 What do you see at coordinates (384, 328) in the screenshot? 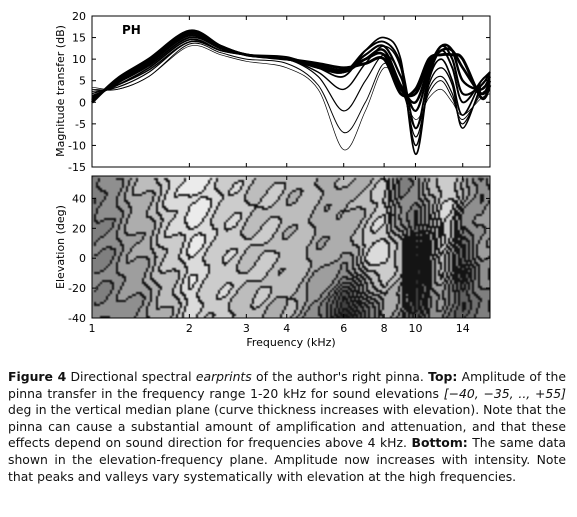
I see `x-tick-label: 8` at bounding box center [384, 328].